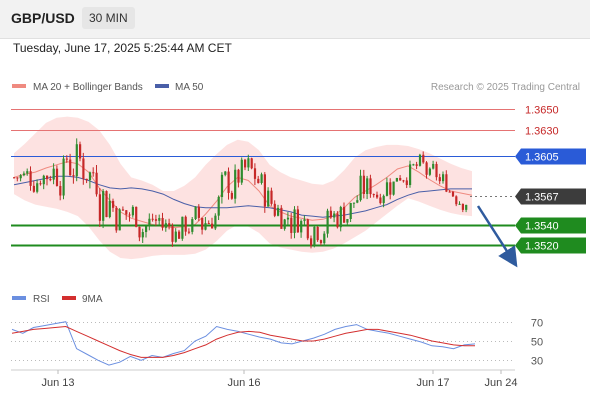  I want to click on rsi-legend-label: RSI, so click(41, 299).